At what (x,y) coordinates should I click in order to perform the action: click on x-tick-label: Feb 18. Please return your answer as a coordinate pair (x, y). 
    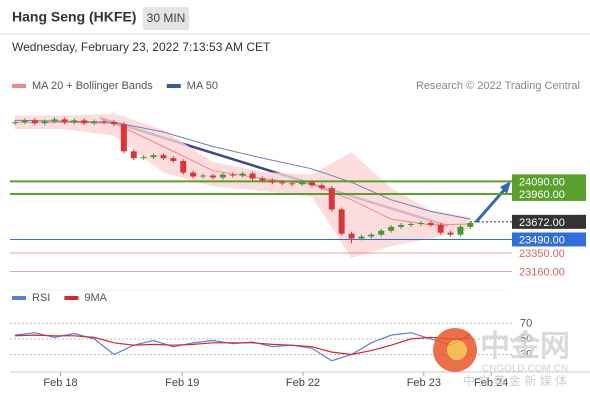
    Looking at the image, I should click on (60, 383).